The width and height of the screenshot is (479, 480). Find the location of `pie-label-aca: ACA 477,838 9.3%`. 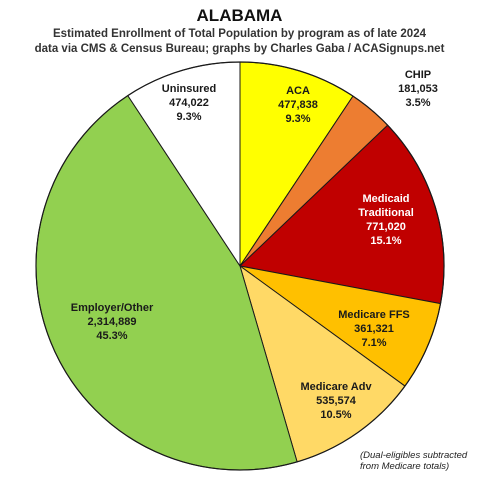

pie-label-aca: ACA 477,838 9.3% is located at coordinates (298, 105).